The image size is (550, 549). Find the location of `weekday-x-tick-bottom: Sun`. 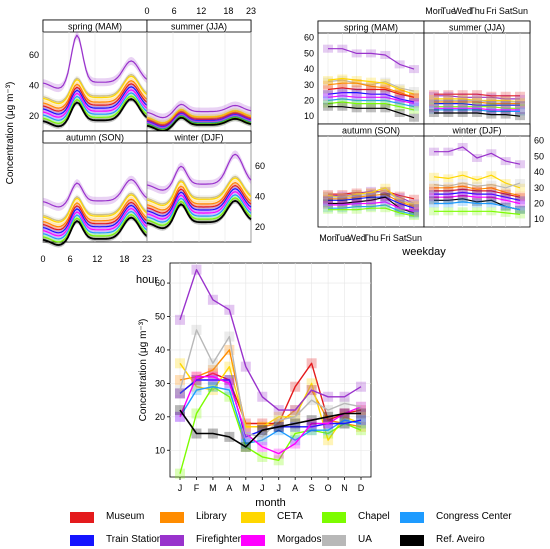

weekday-x-tick-bottom: Sun is located at coordinates (414, 238).